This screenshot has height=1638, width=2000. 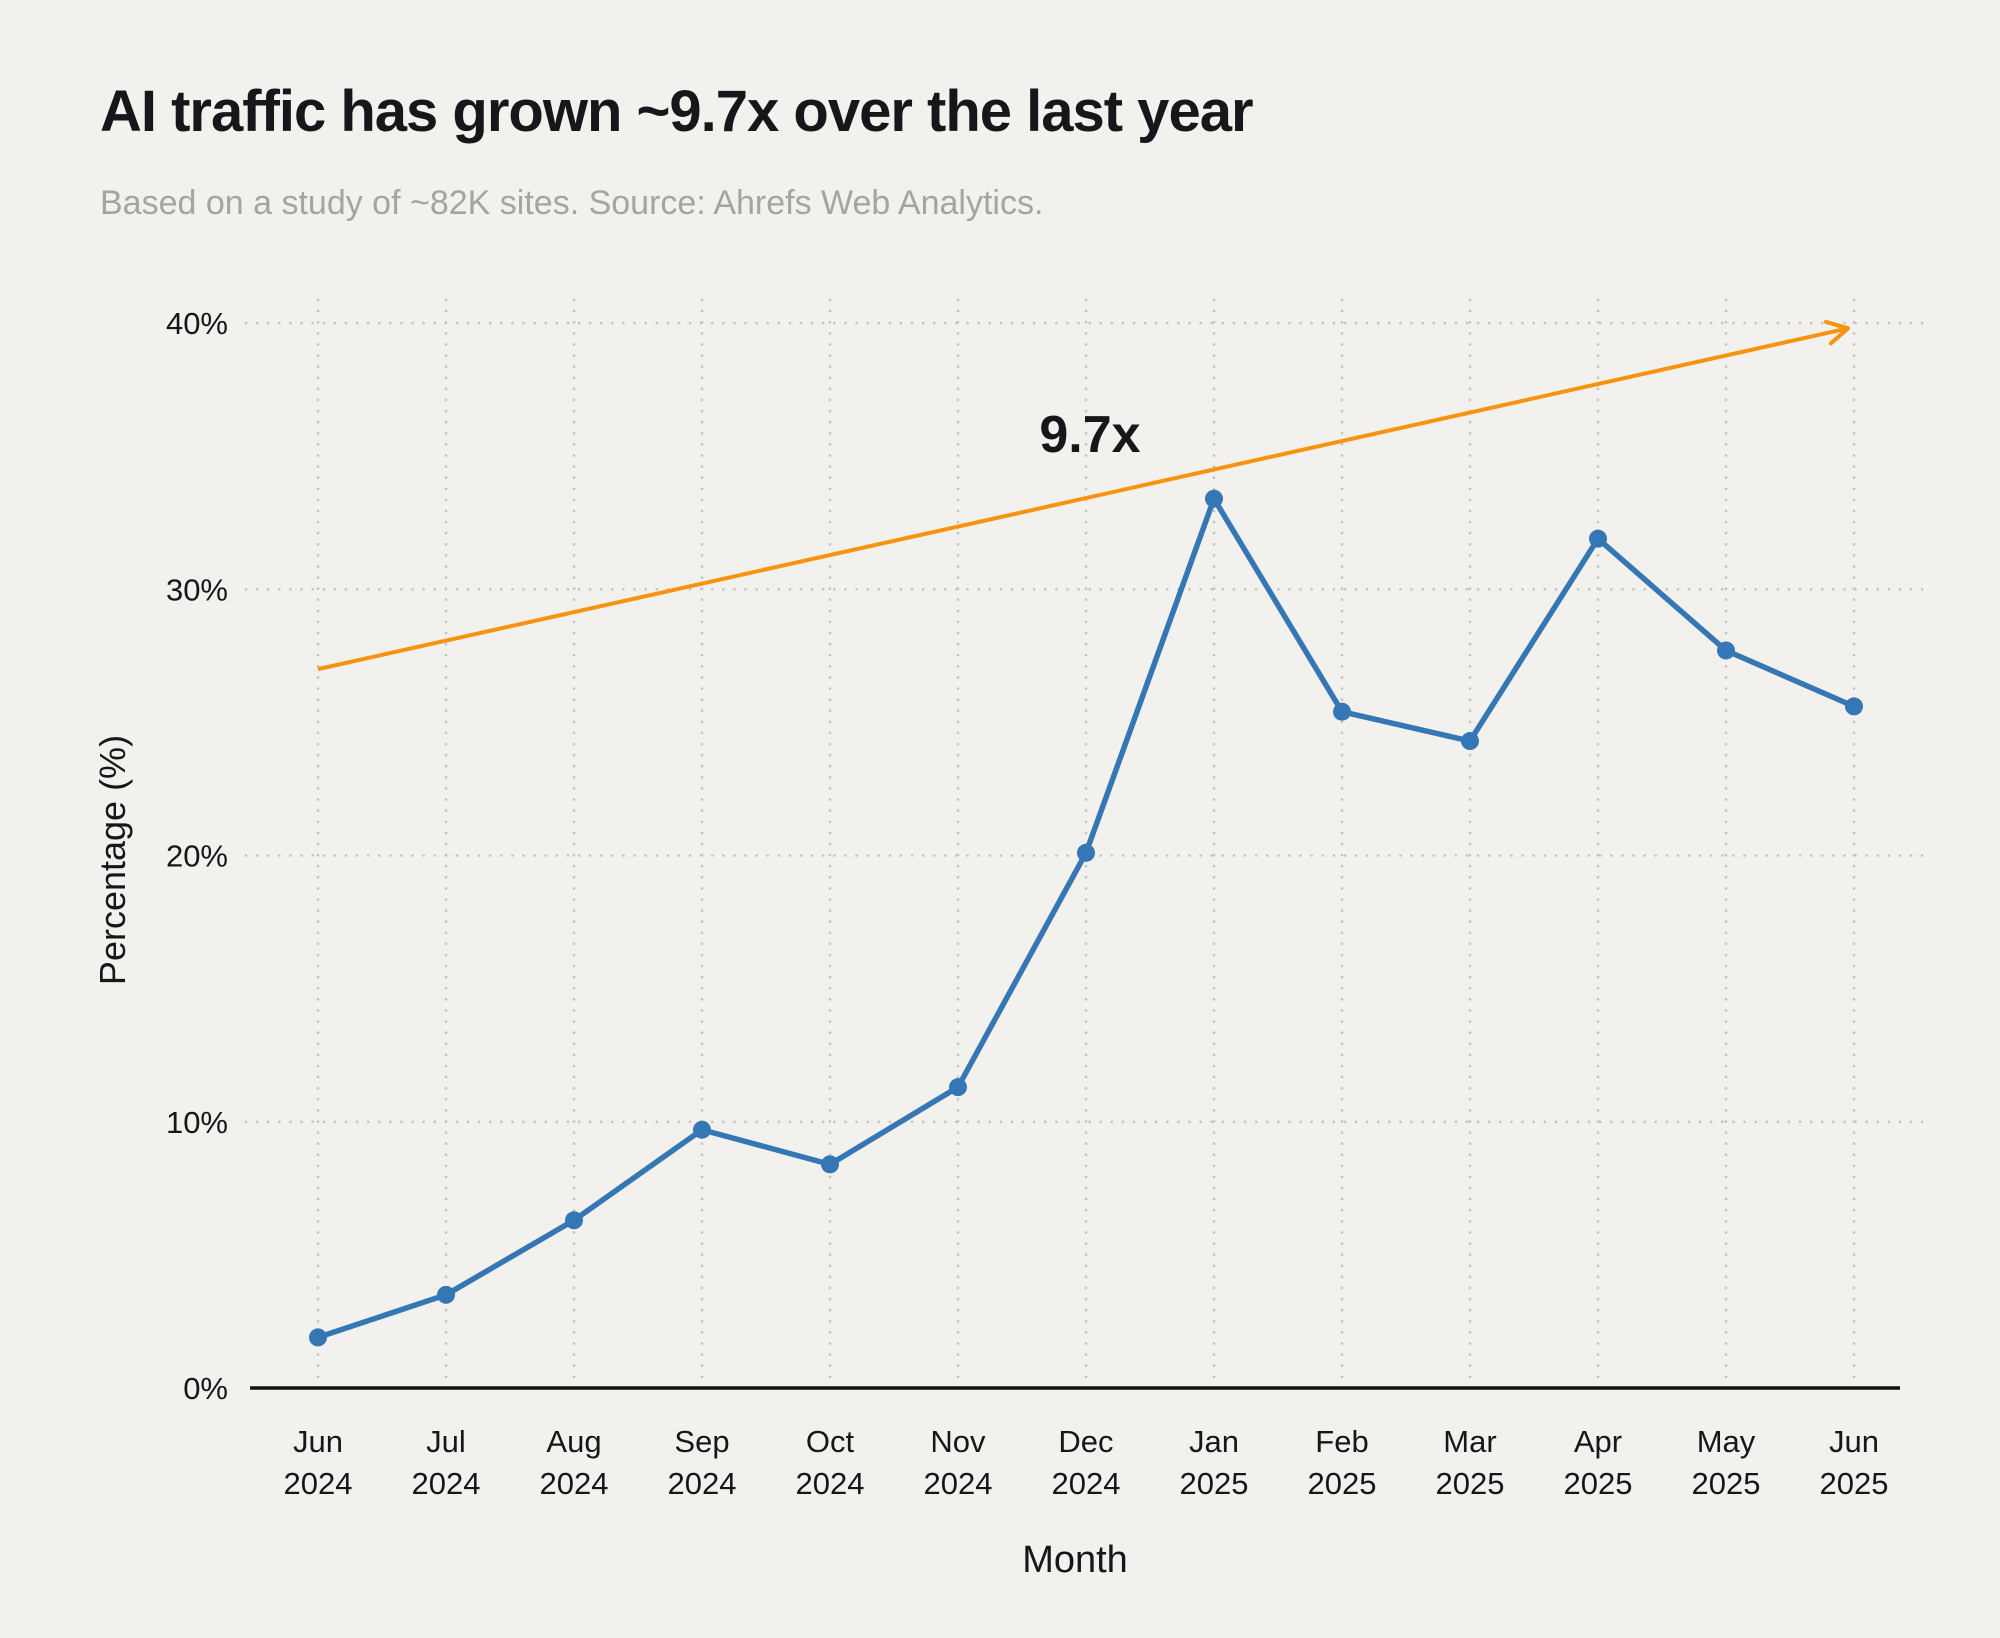 What do you see at coordinates (701, 1441) in the screenshot?
I see `x-tick-label-month: Sep` at bounding box center [701, 1441].